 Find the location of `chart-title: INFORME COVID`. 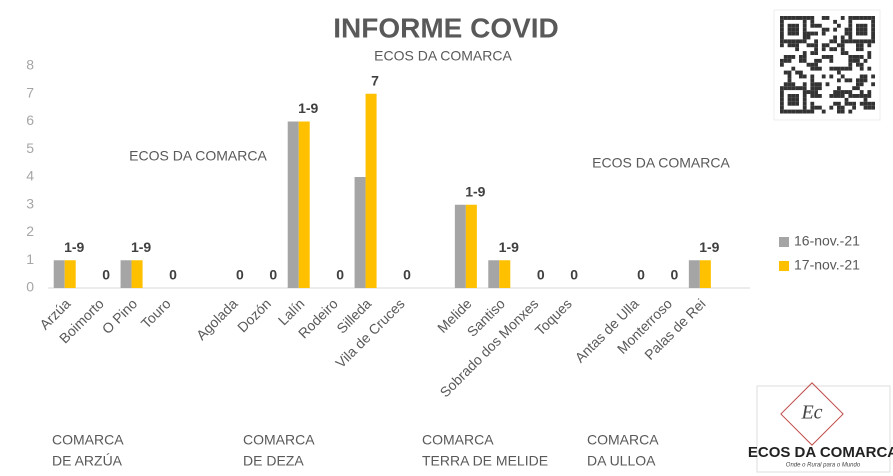

chart-title: INFORME COVID is located at coordinates (446, 27).